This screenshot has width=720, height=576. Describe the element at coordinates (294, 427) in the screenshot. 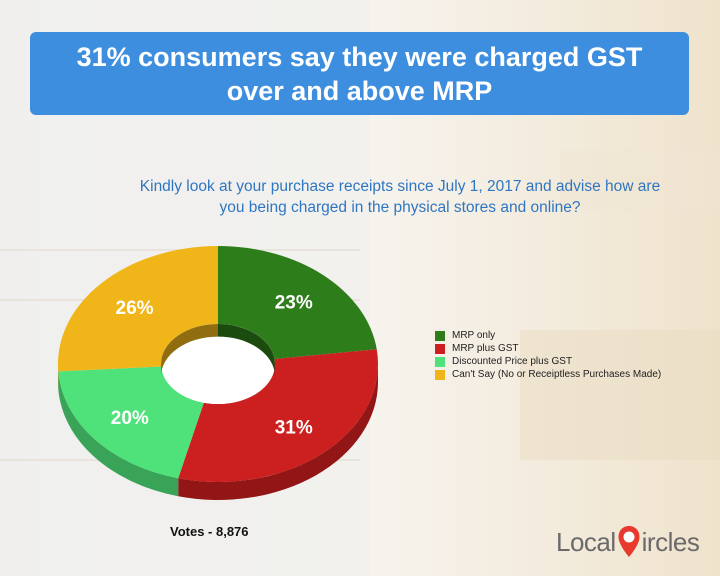

I see `data-label-1: 31%` at that location.